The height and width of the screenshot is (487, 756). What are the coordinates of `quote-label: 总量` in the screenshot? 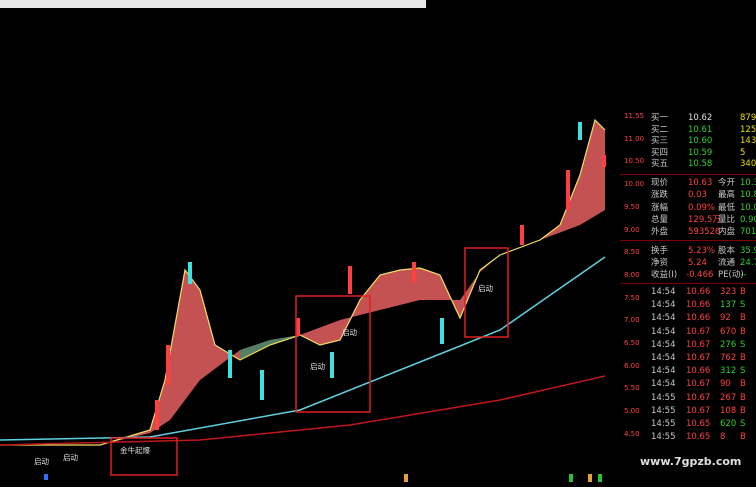 It's located at (660, 219).